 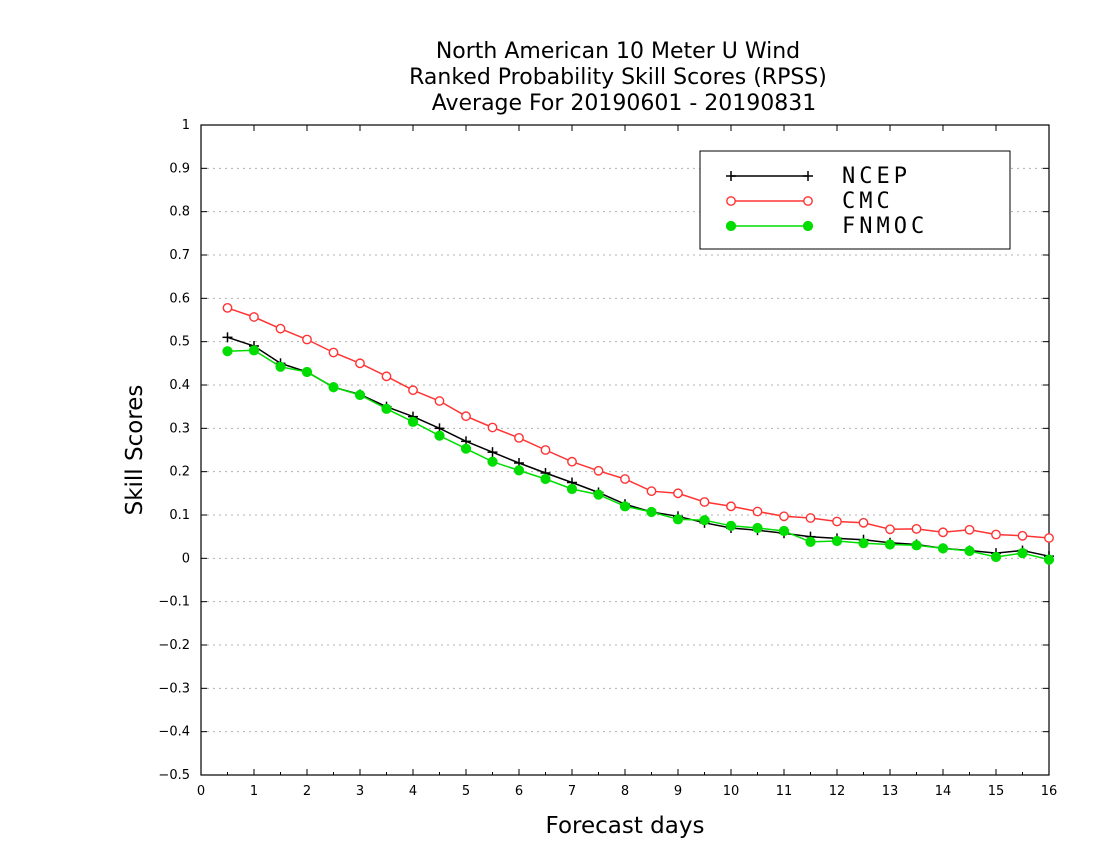 What do you see at coordinates (174, 732) in the screenshot?
I see `y-tick-label: −0.4` at bounding box center [174, 732].